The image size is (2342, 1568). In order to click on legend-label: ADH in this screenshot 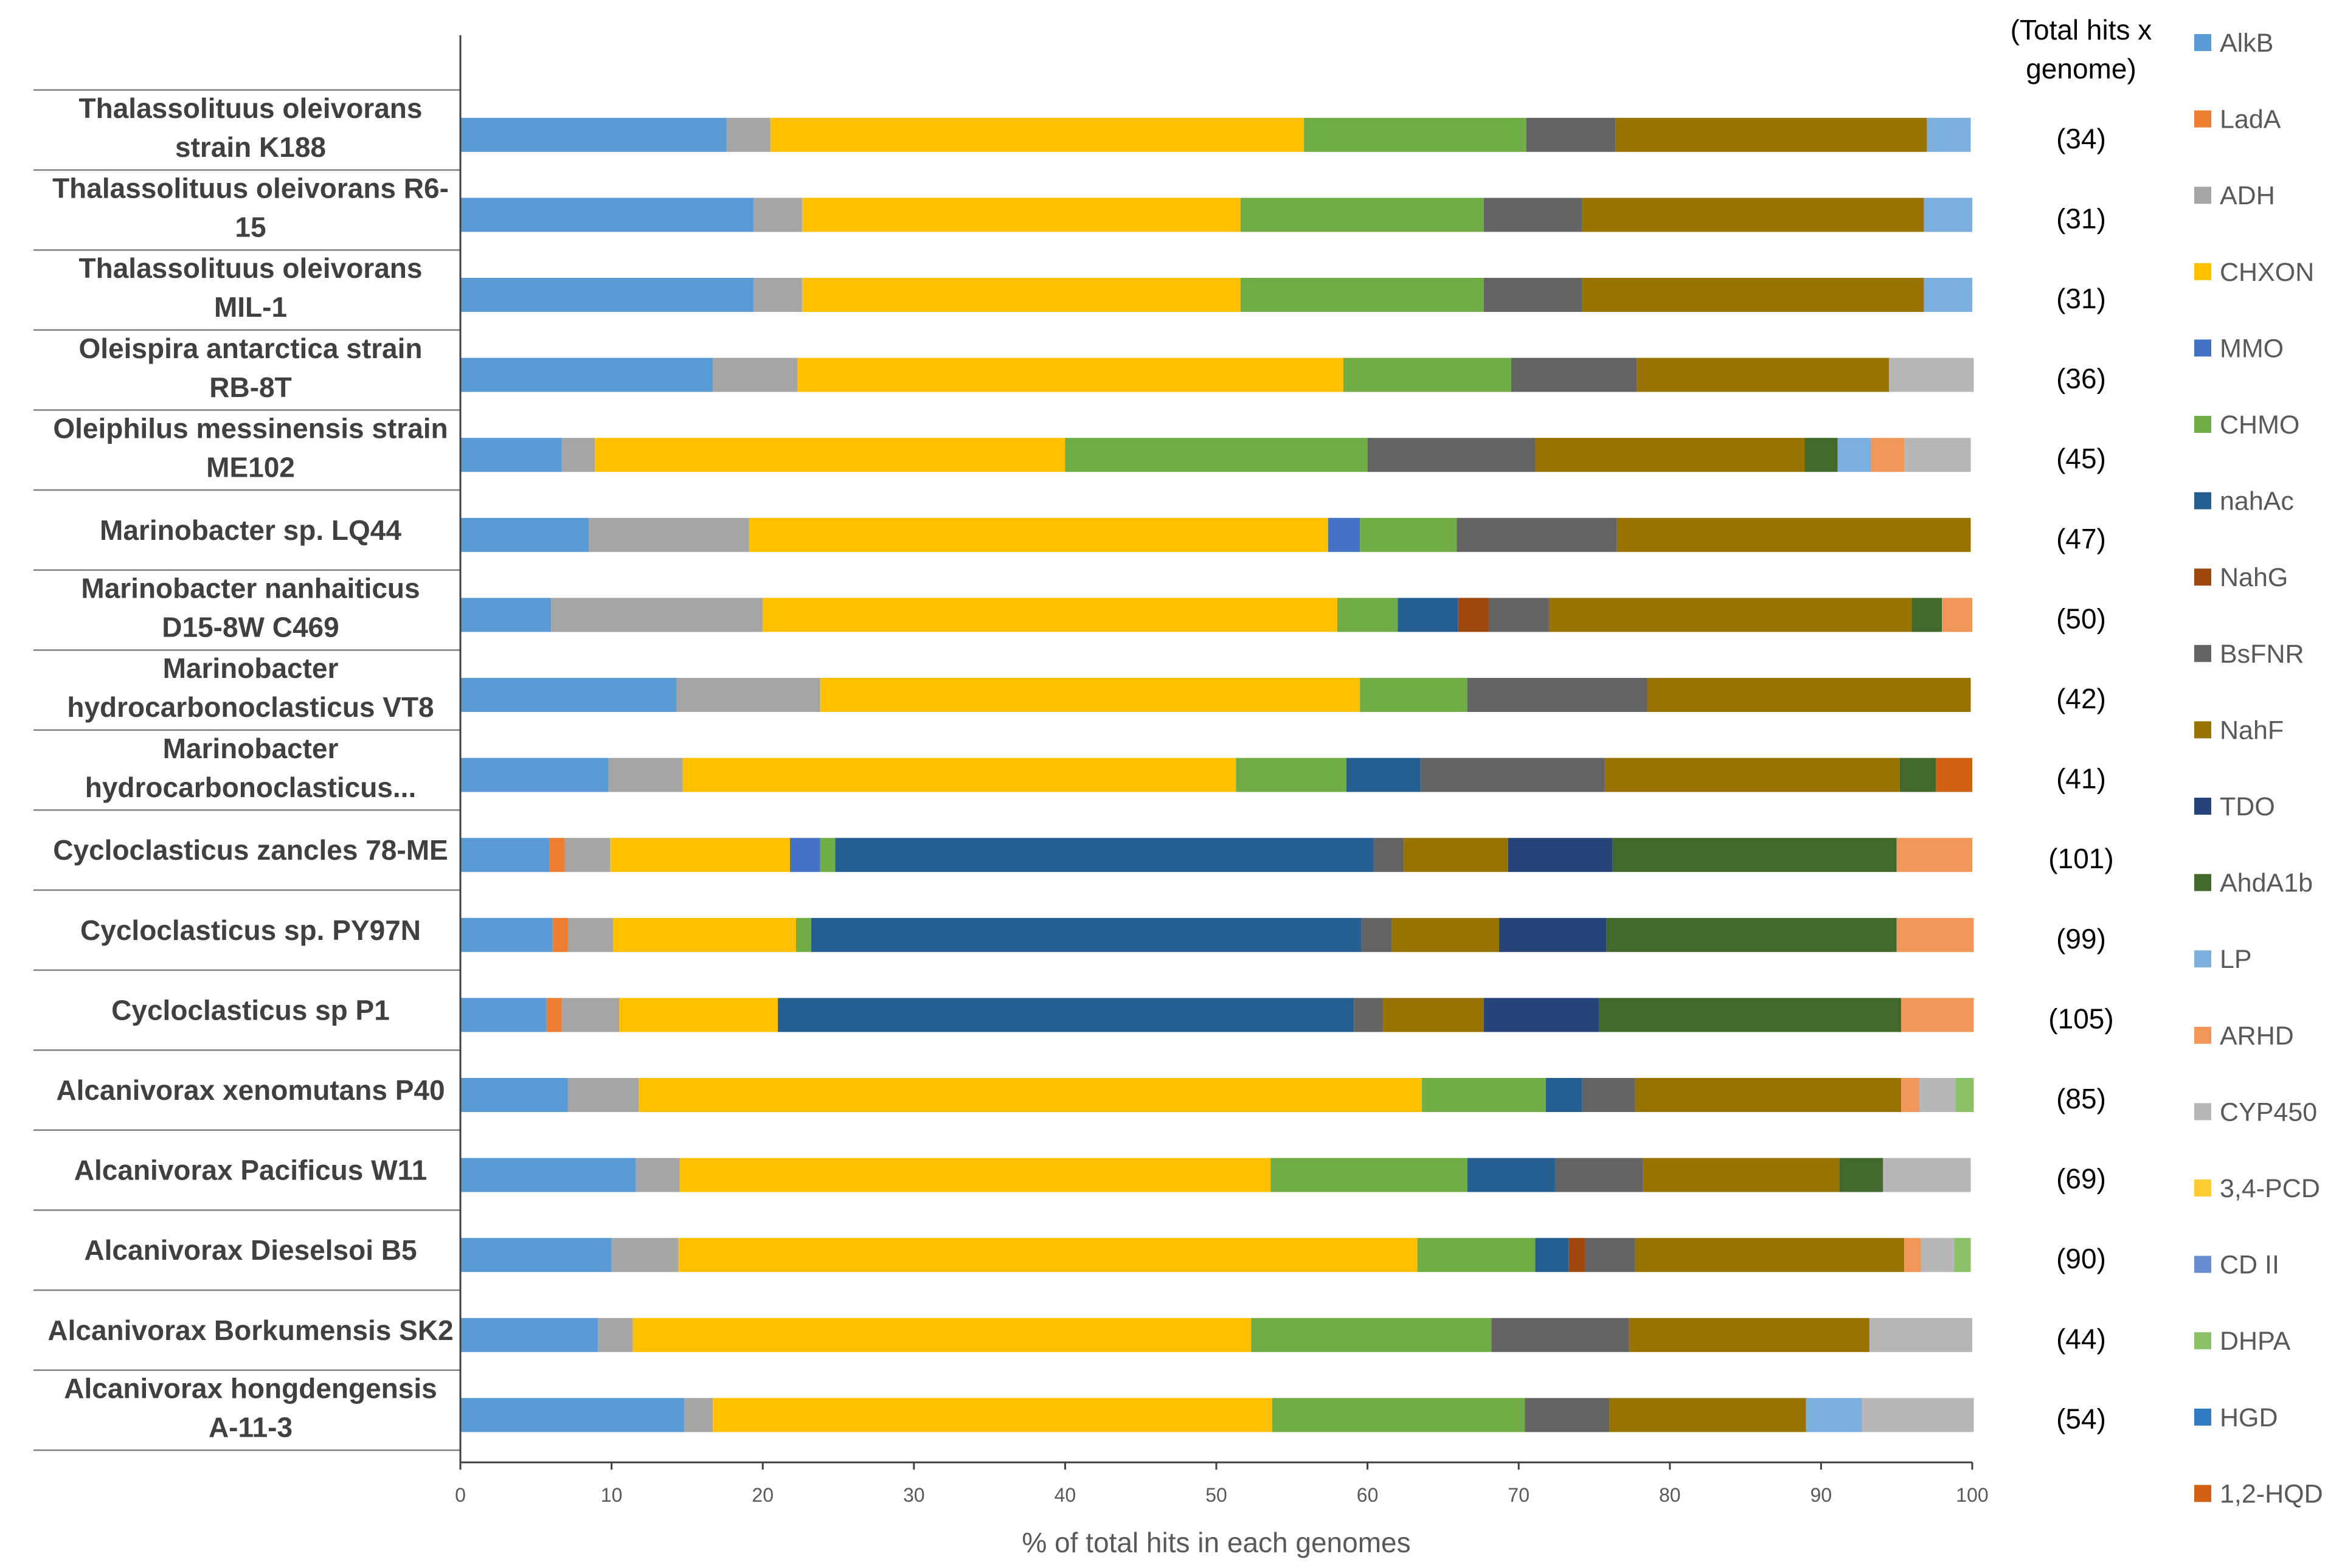, I will do `click(2247, 195)`.